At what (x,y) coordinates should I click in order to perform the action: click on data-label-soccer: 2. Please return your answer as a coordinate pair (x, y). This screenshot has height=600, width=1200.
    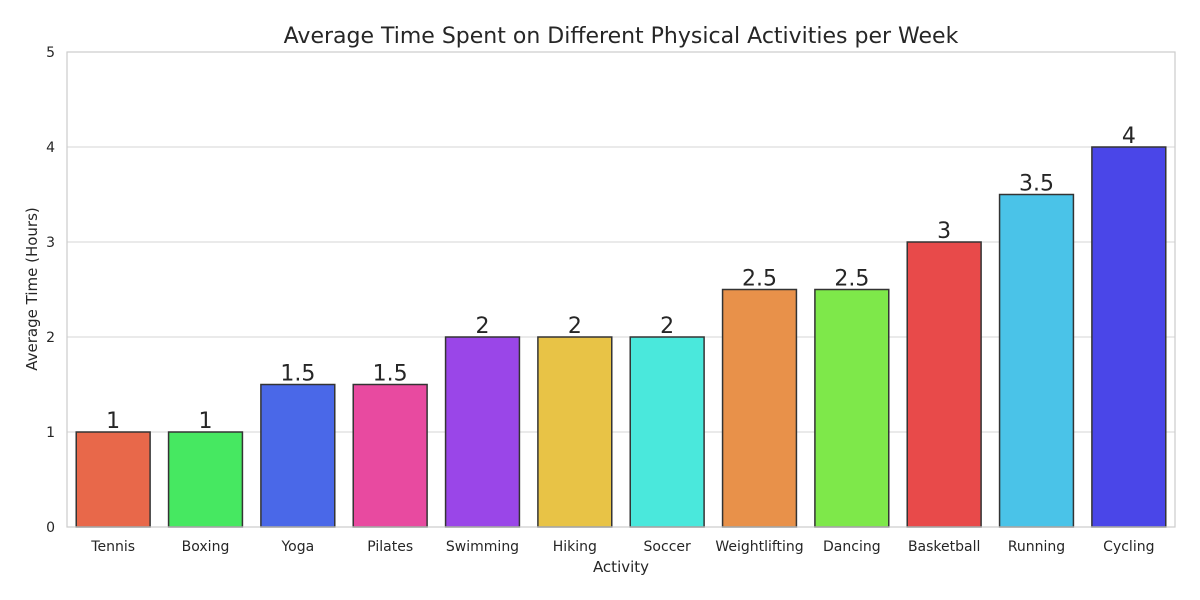
    Looking at the image, I should click on (667, 326).